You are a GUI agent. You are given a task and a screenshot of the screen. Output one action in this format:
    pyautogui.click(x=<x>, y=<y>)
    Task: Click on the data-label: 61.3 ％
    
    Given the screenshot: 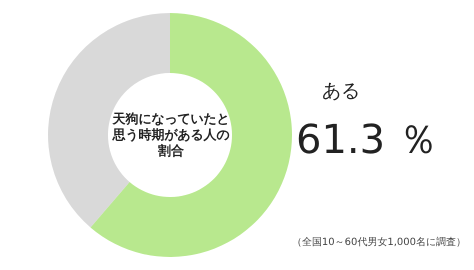 What is the action you would take?
    pyautogui.click(x=367, y=140)
    